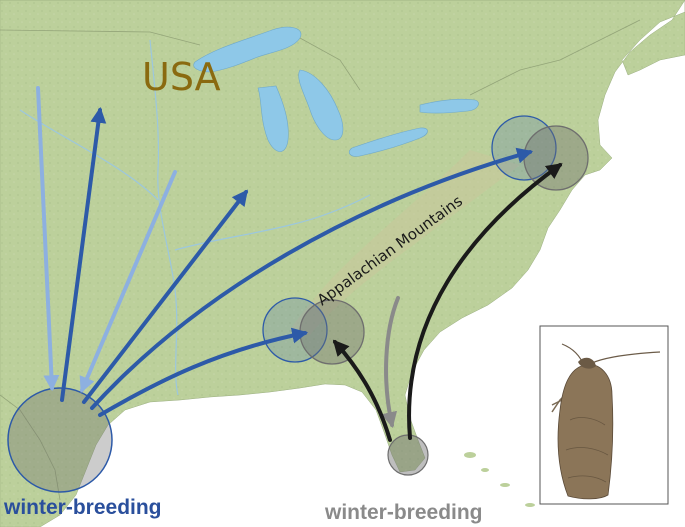 The height and width of the screenshot is (527, 685). I want to click on east-source-label: winter-breeding, so click(403, 512).